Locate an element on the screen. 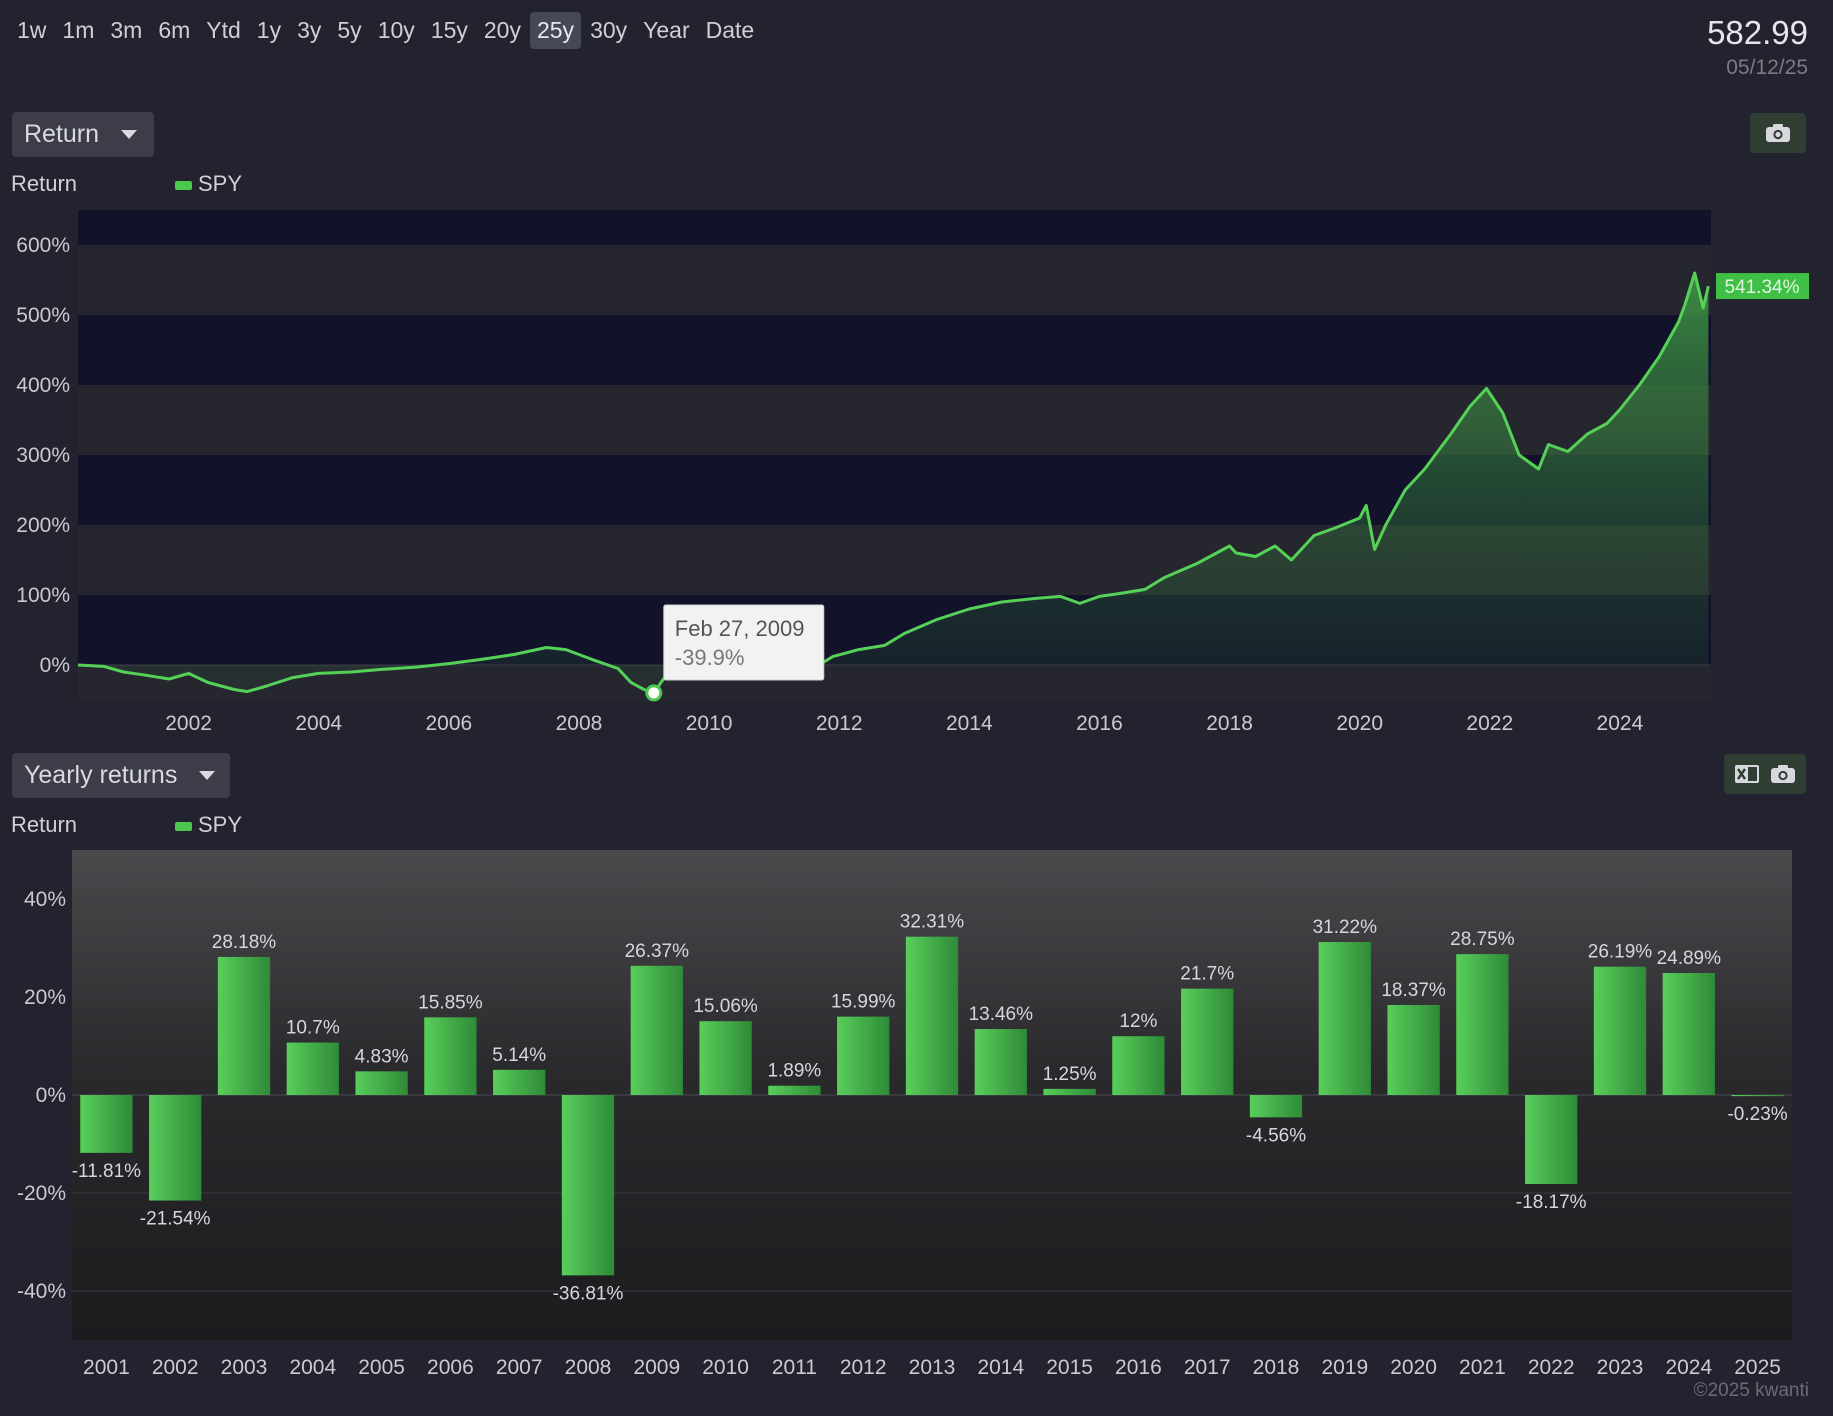  bar-label-2015: 1.25% is located at coordinates (1070, 1074).